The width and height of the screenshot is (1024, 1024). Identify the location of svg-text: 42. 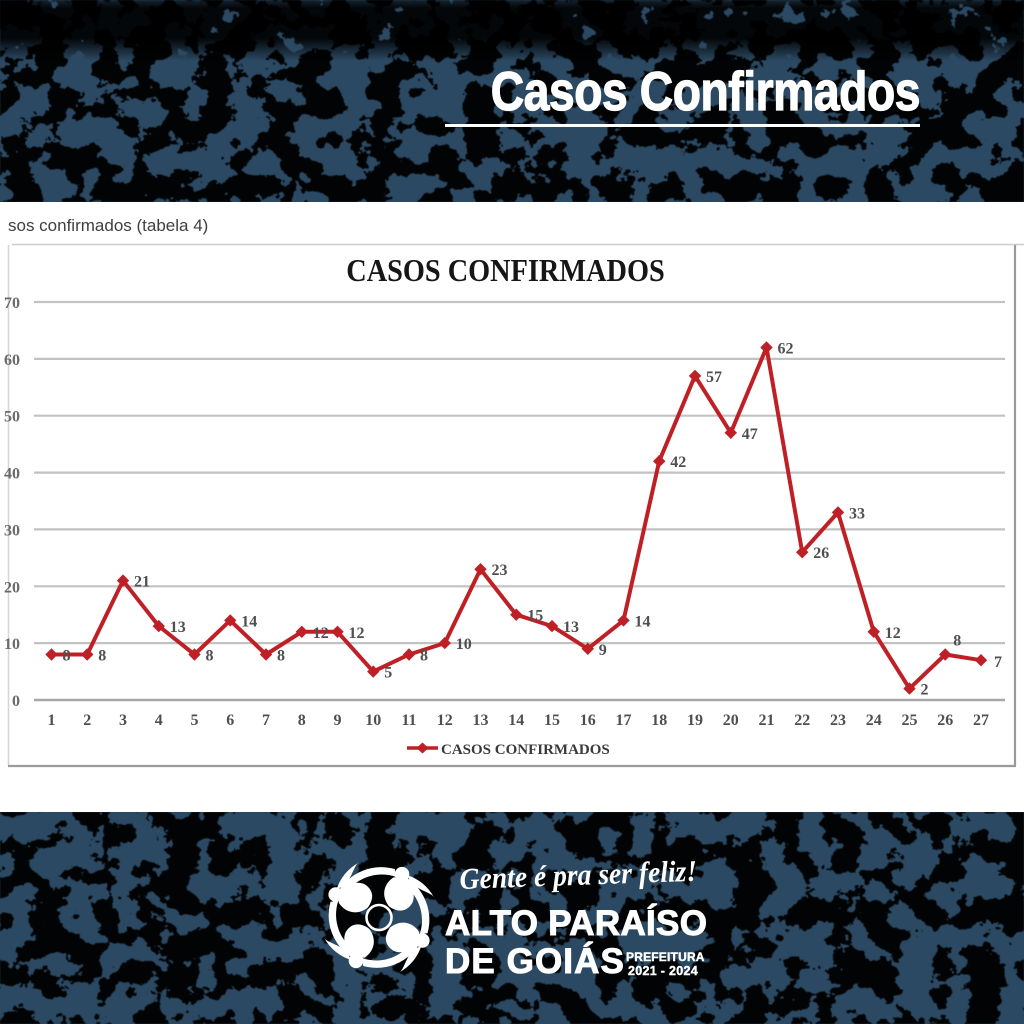
(678, 462).